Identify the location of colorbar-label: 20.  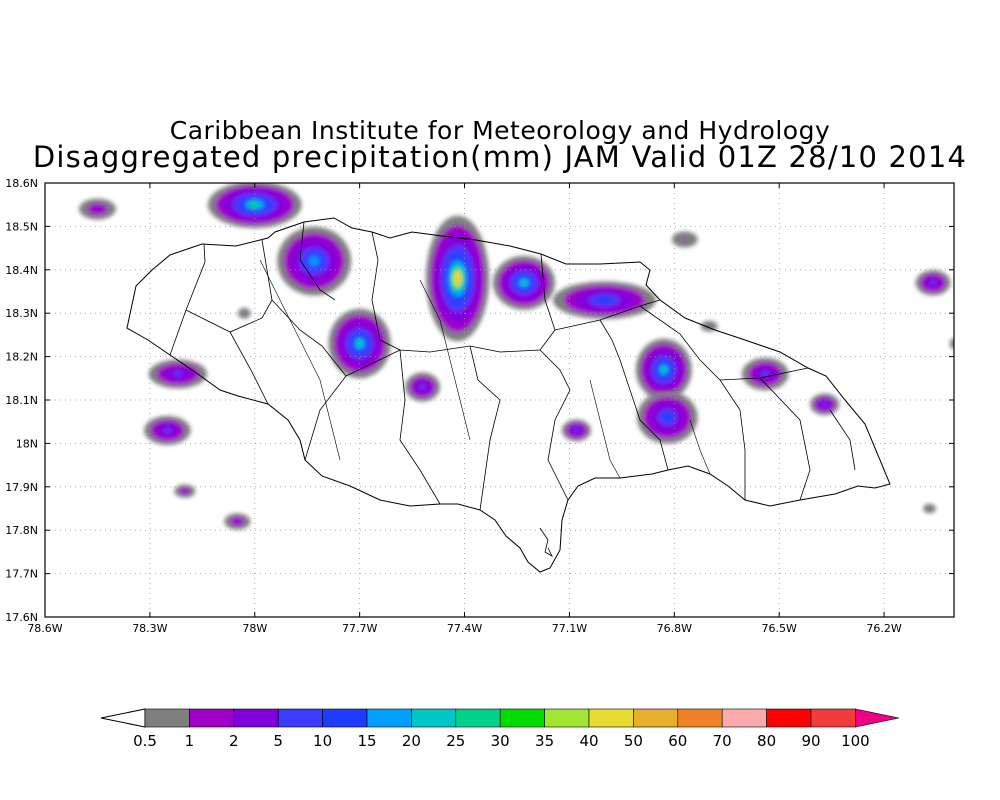
(411, 741).